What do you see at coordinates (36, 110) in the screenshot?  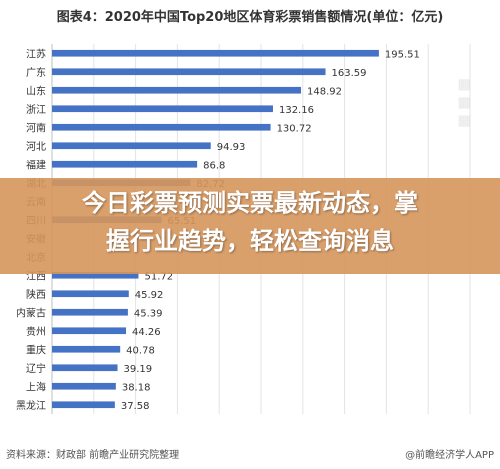 I see `category-label: 浙江` at bounding box center [36, 110].